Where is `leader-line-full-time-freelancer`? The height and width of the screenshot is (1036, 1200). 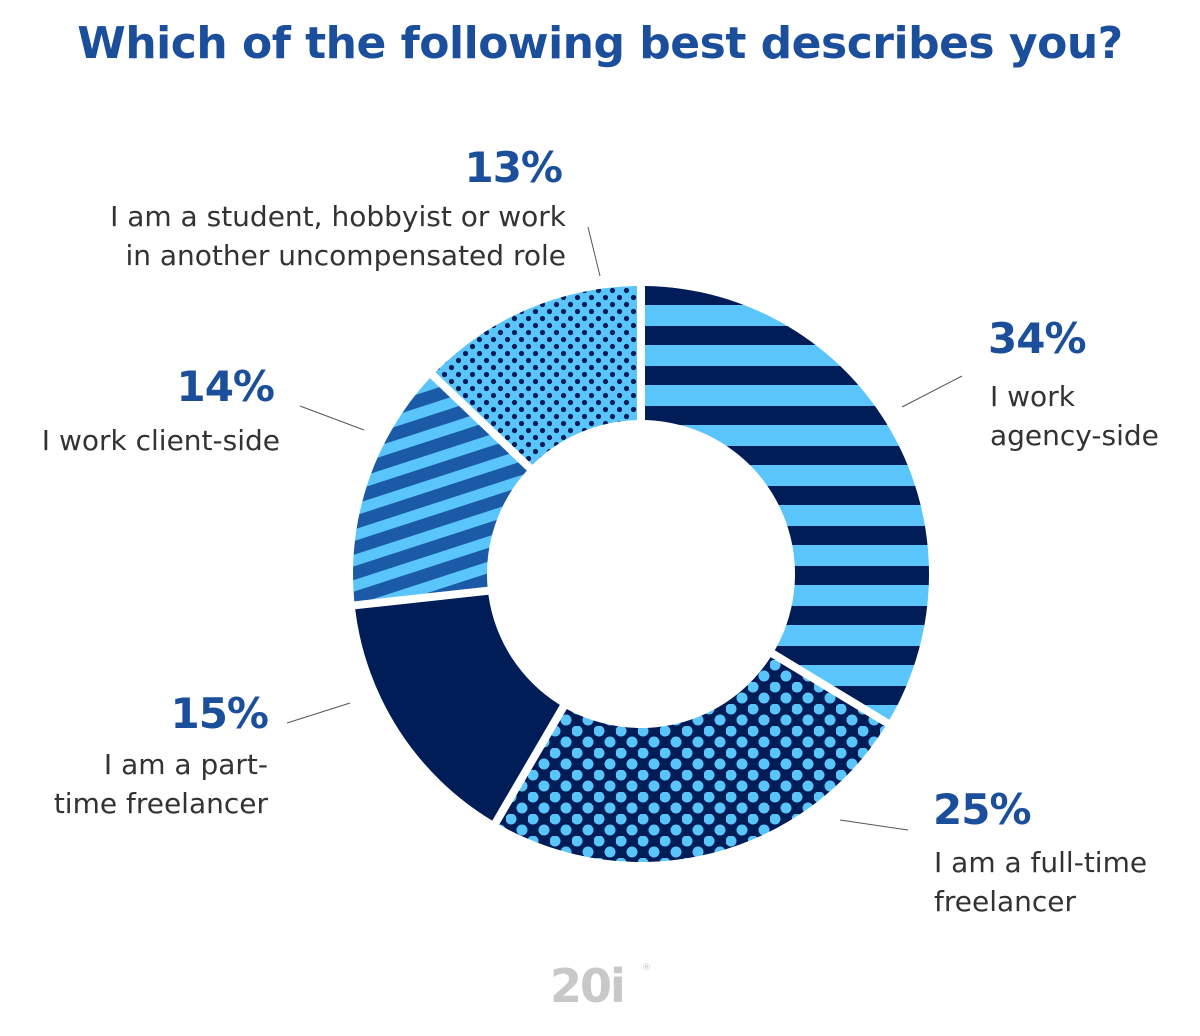
leader-line-full-time-freelancer is located at coordinates (874, 825).